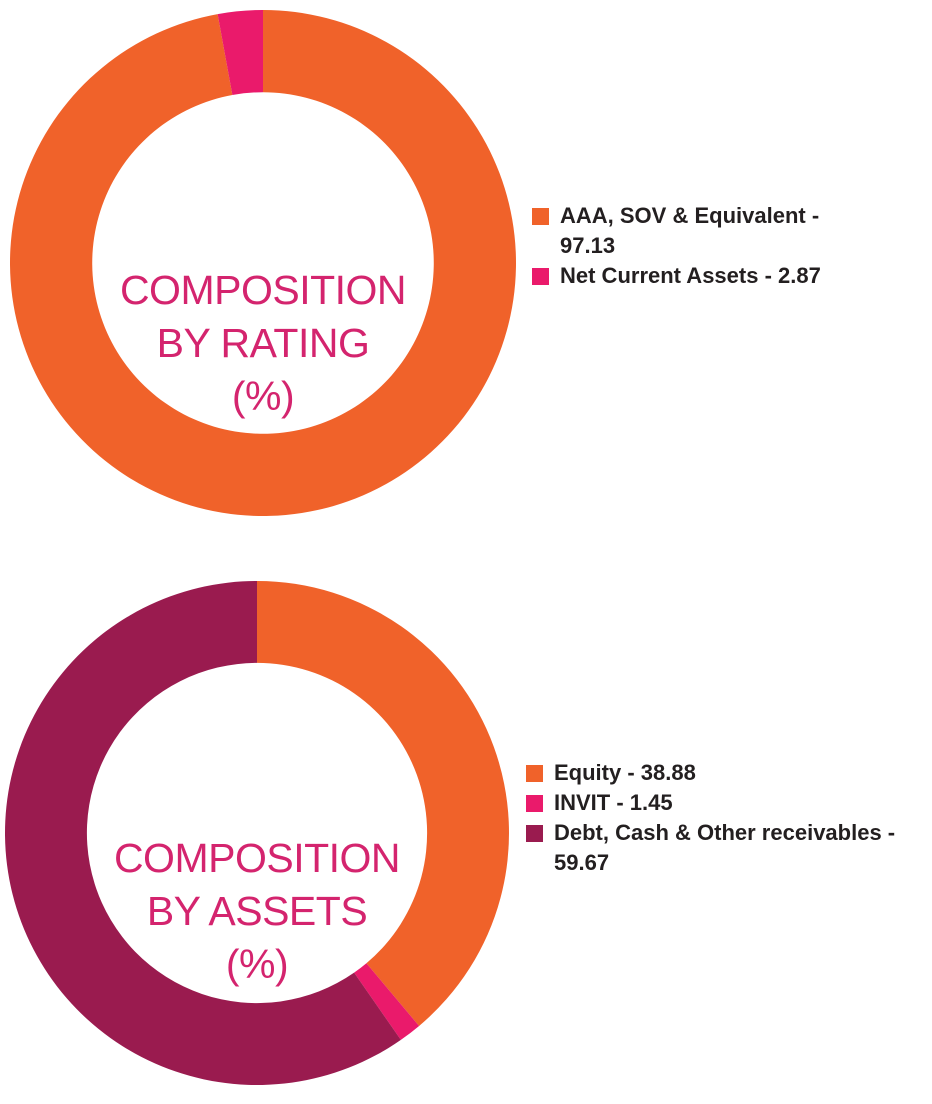 Image resolution: width=932 pixels, height=1104 pixels. I want to click on assets-title-line-2: BY ASSETS, so click(257, 911).